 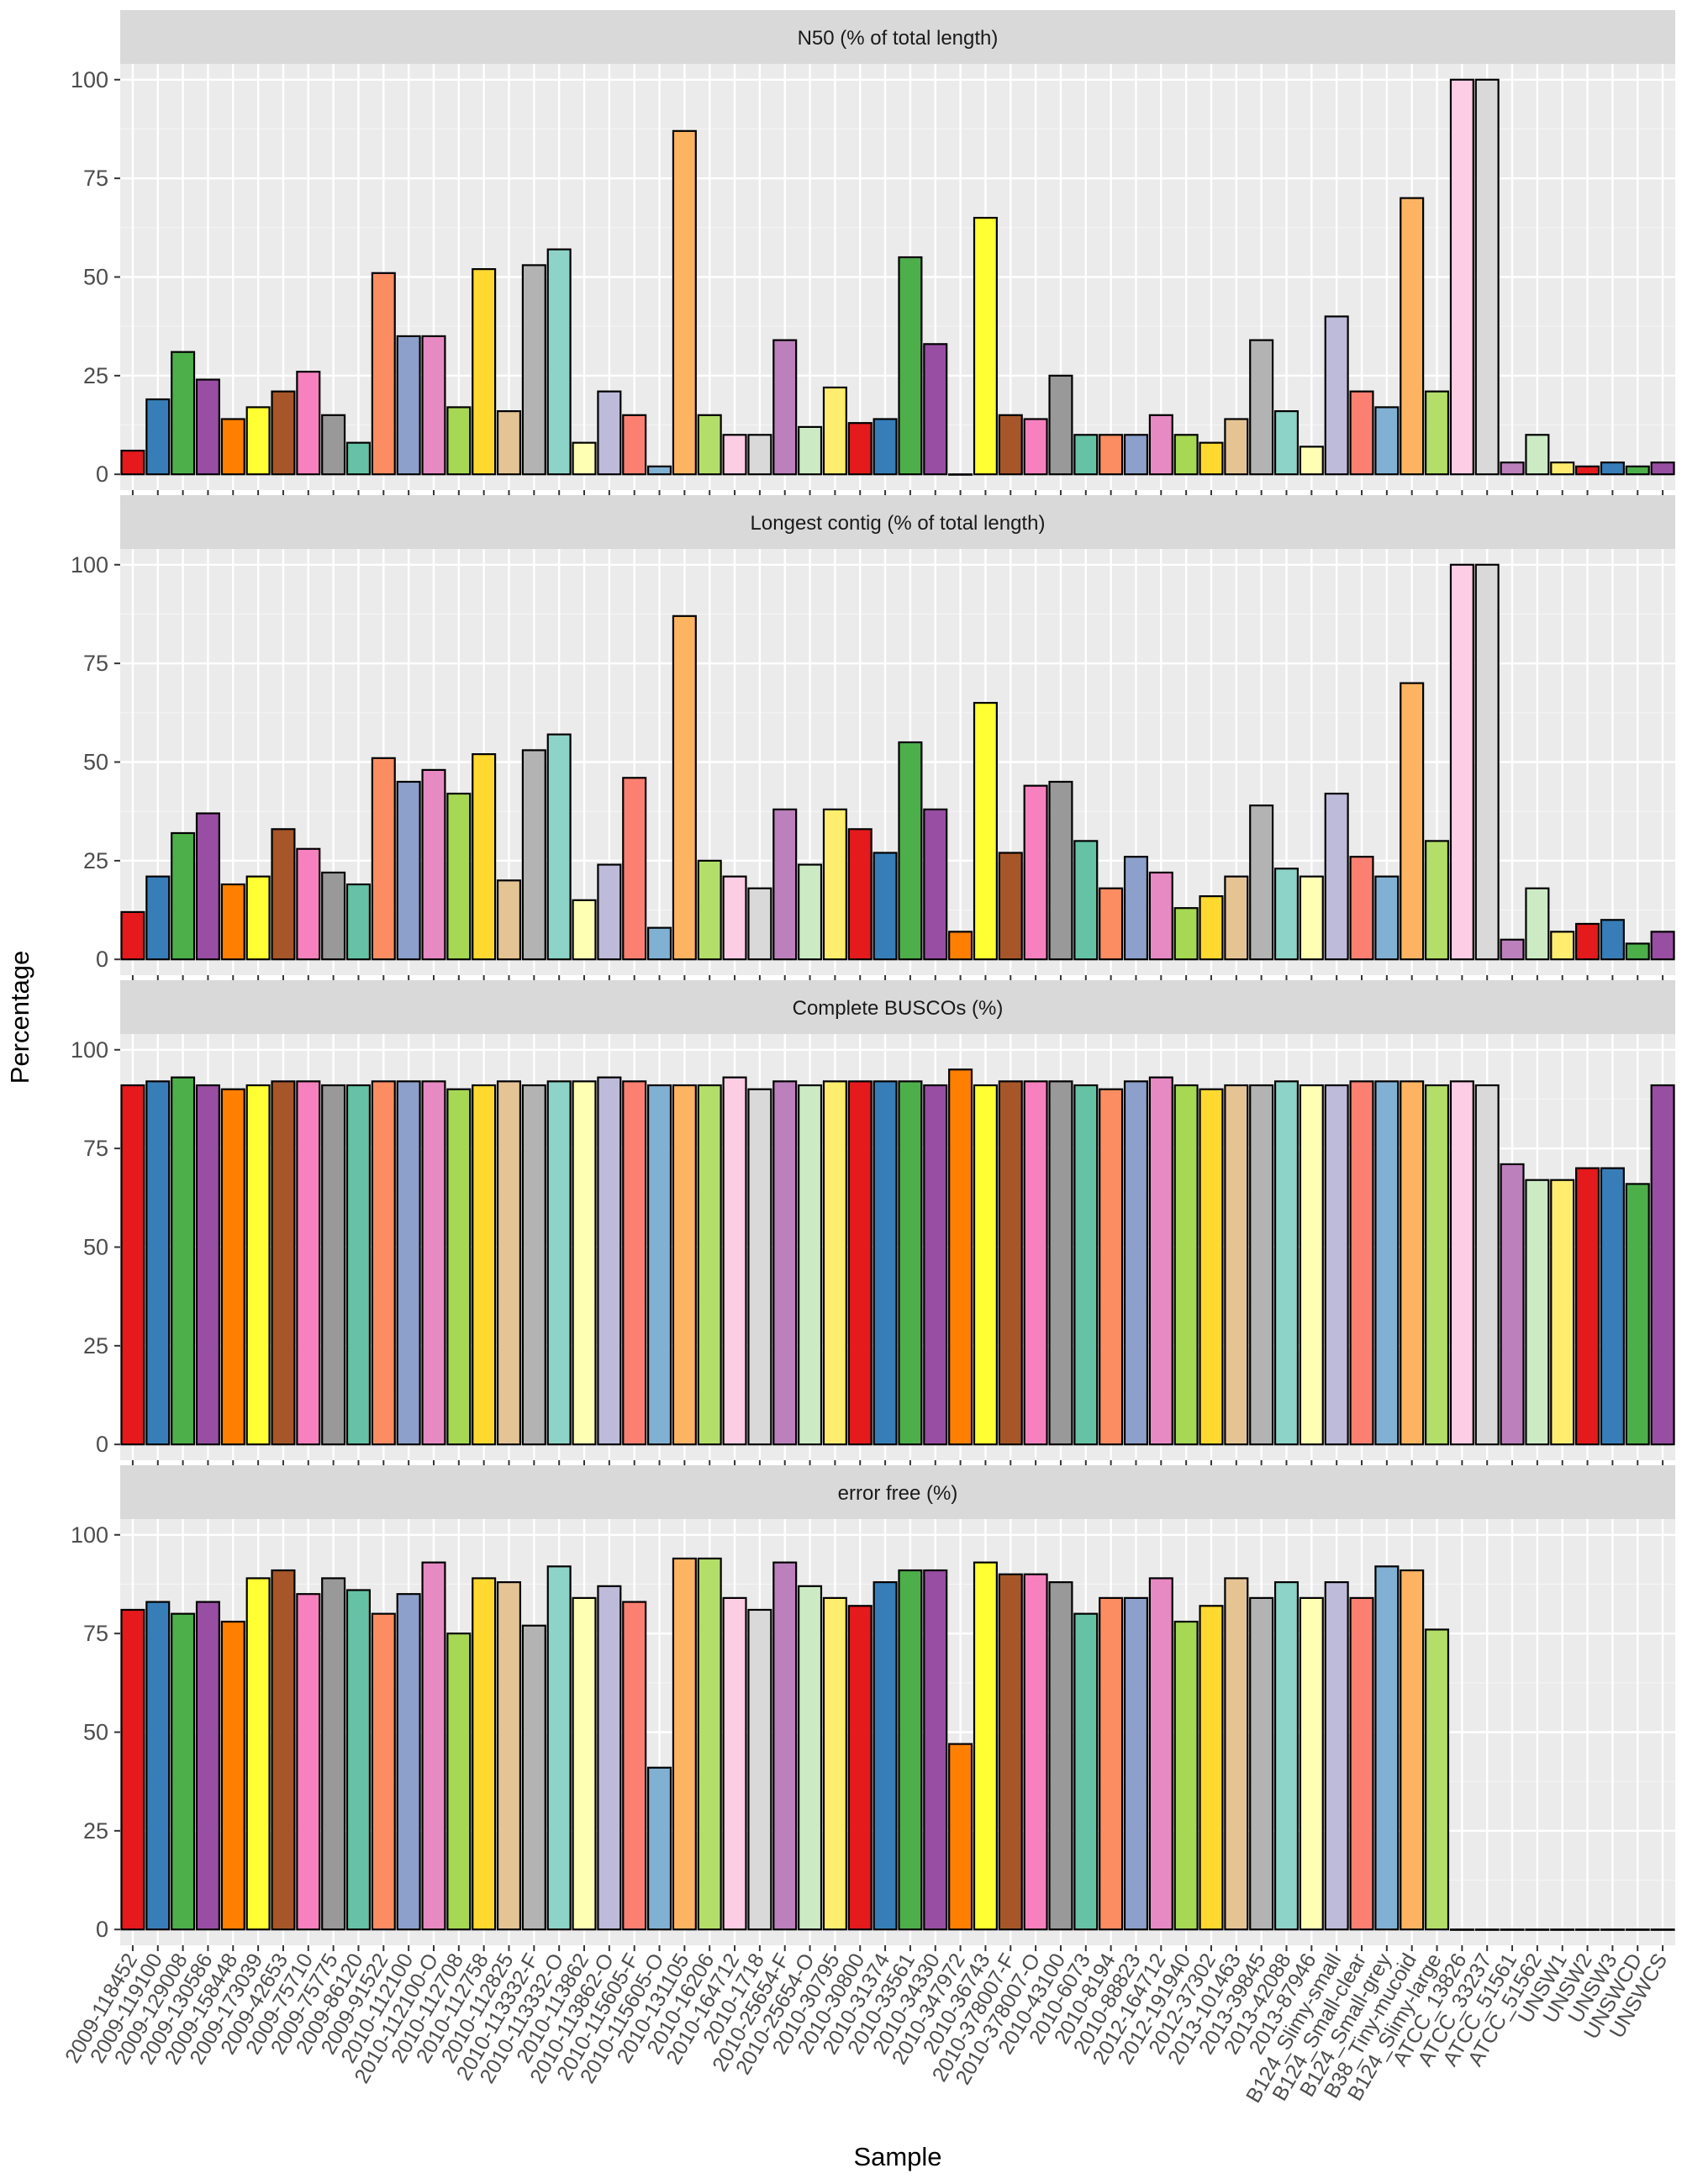 What do you see at coordinates (898, 1008) in the screenshot?
I see `facet-title: Complete BUSCOs (%)` at bounding box center [898, 1008].